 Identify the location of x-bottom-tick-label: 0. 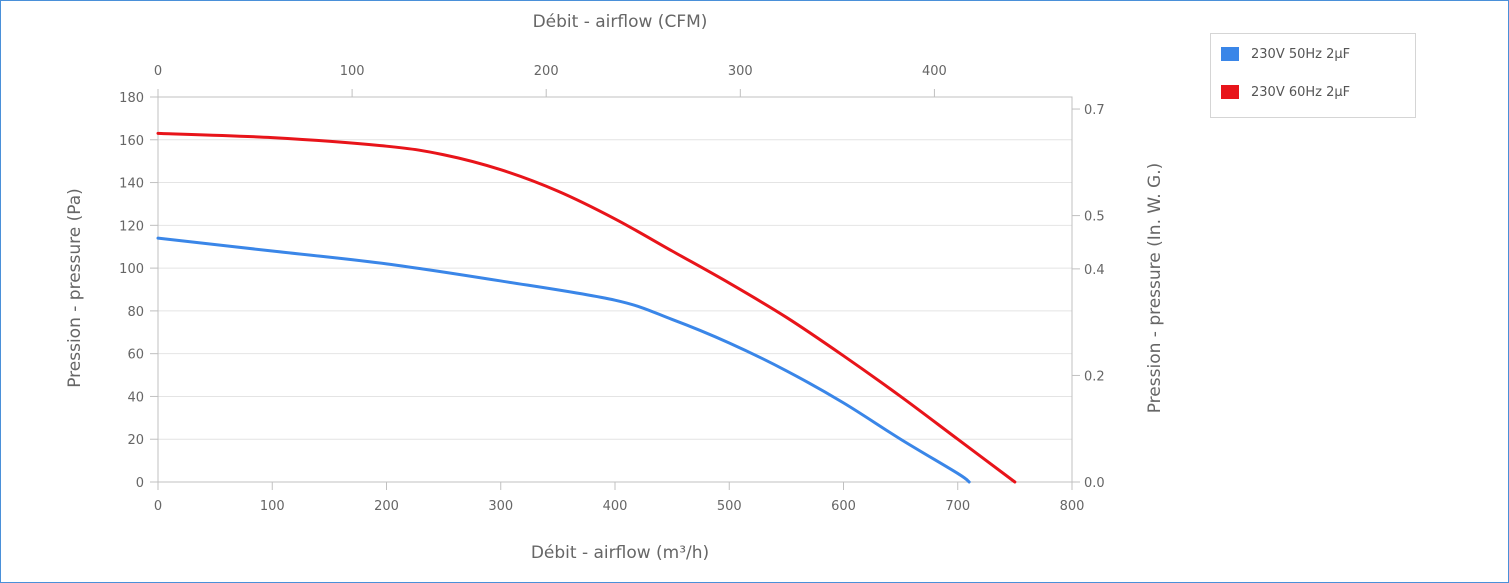
(158, 506).